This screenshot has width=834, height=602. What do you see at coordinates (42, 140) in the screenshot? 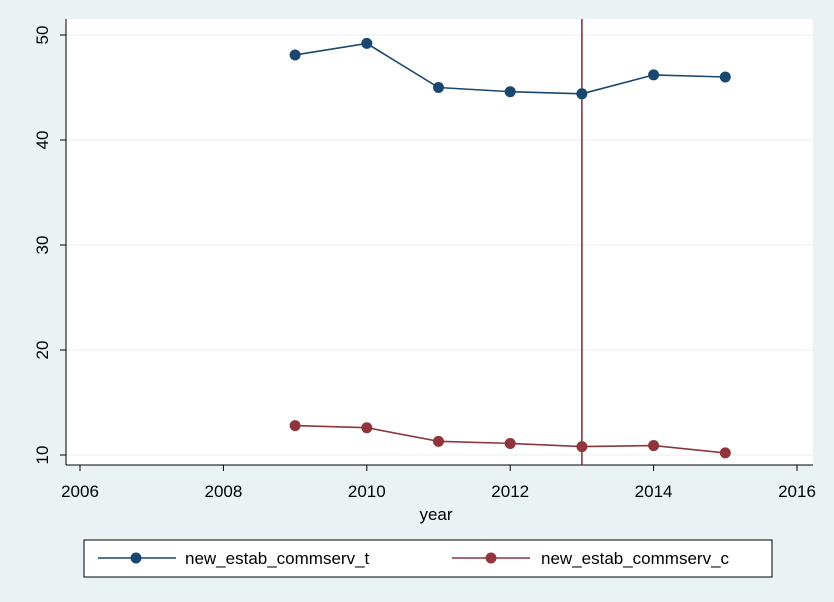
I see `y-tick-label: 40` at bounding box center [42, 140].